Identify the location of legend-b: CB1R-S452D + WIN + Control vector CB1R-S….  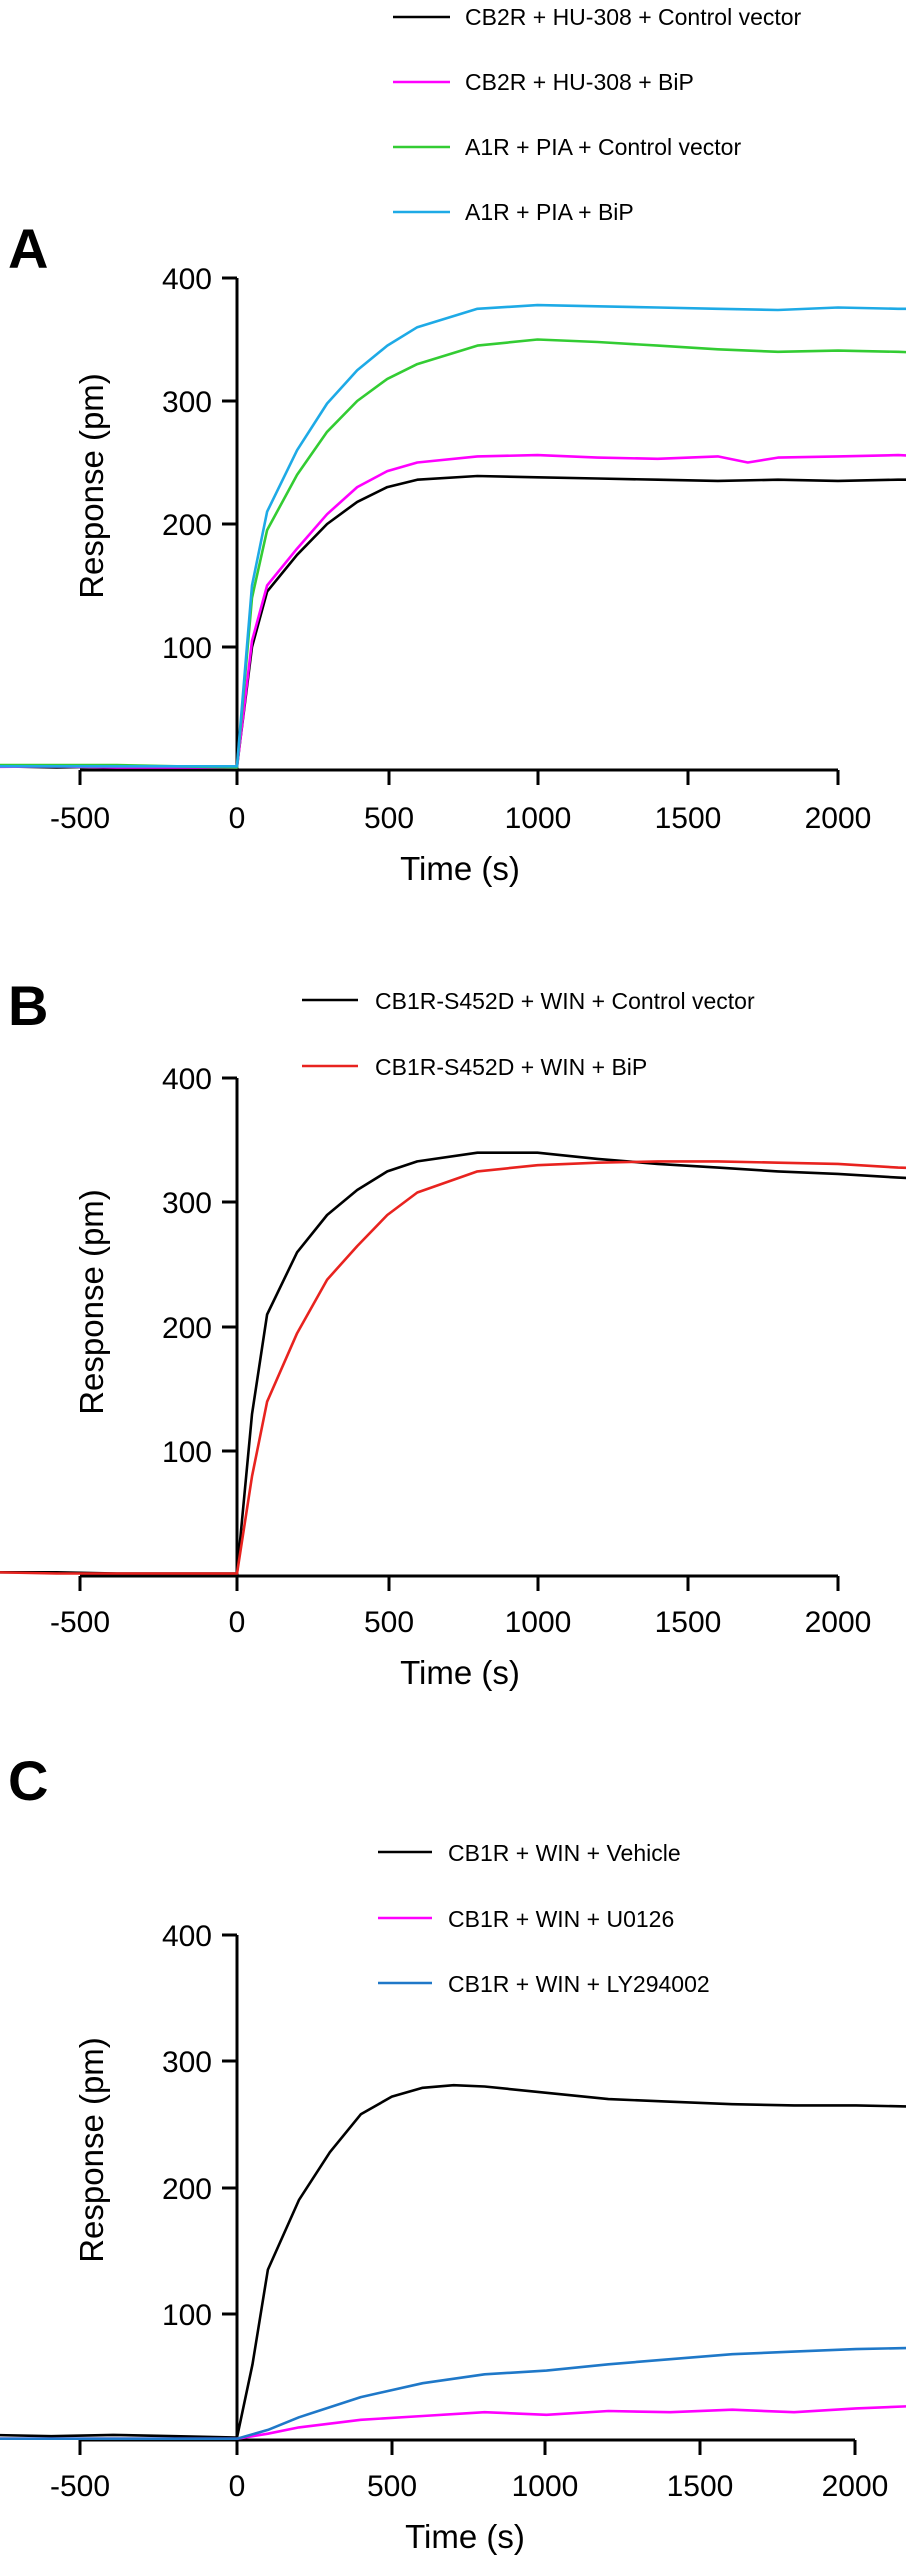
(528, 1034).